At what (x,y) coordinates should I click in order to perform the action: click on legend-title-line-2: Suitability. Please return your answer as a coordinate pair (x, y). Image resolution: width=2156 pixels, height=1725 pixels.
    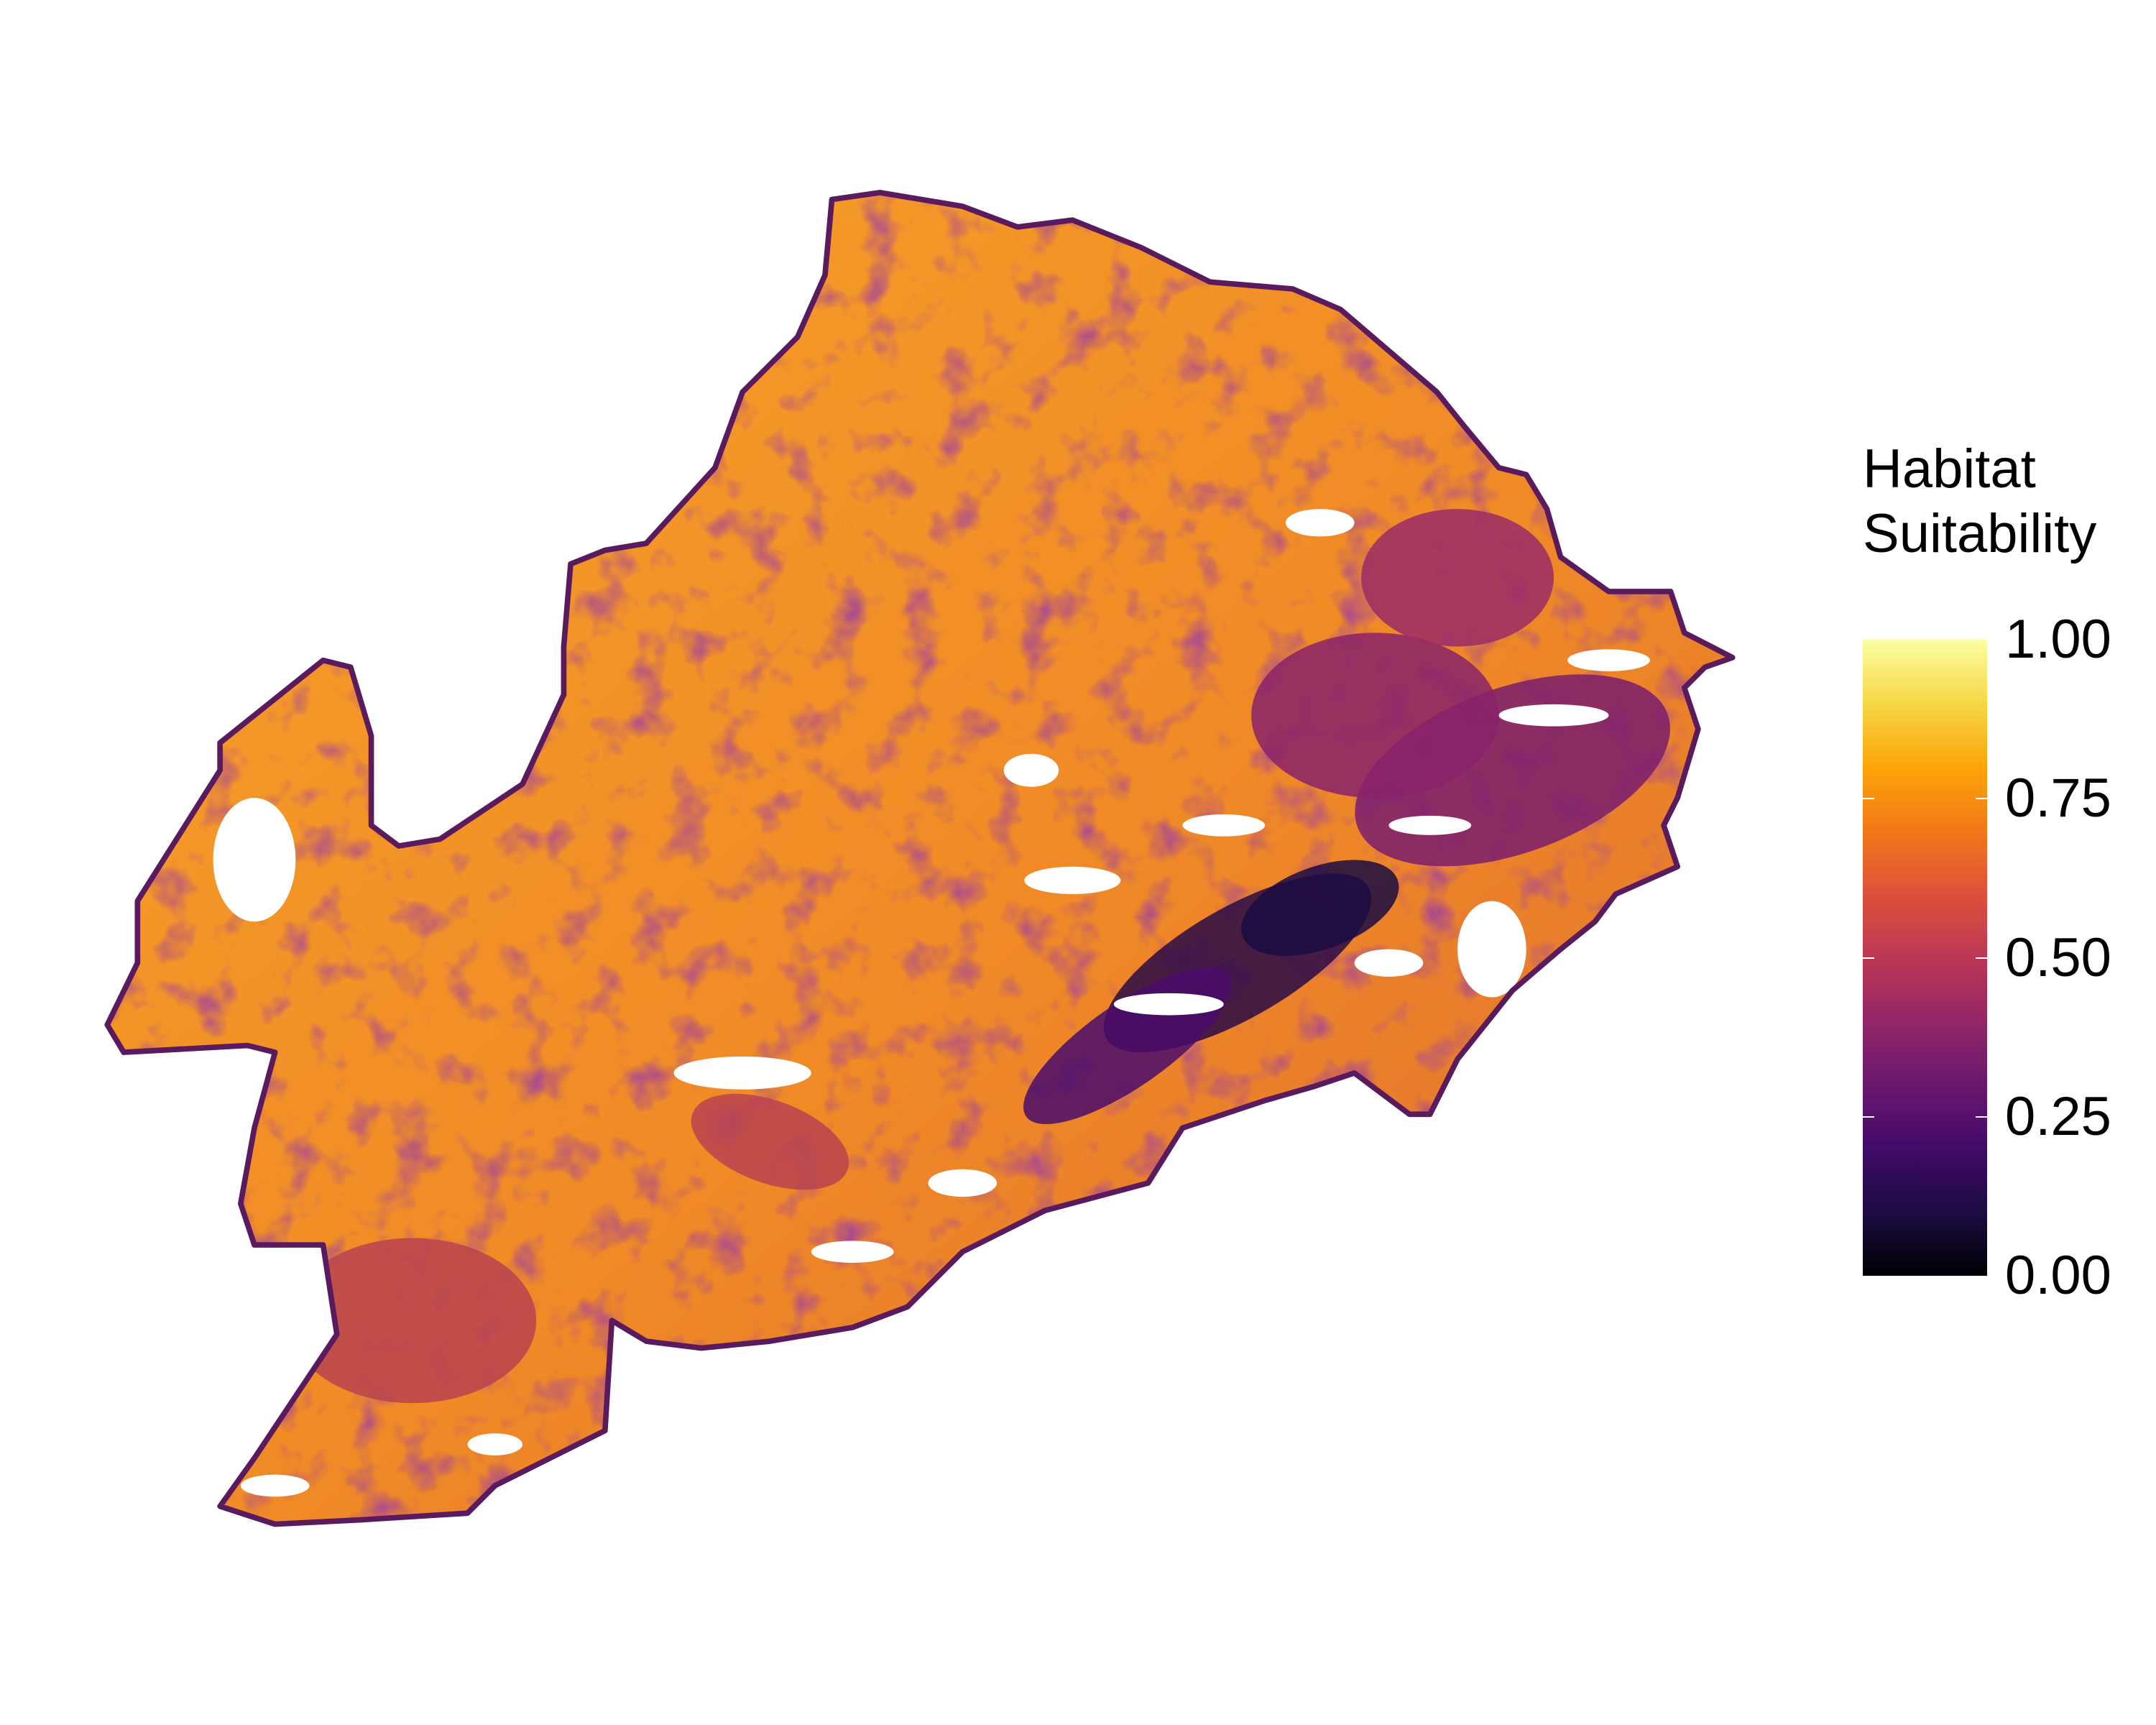
    Looking at the image, I should click on (1980, 533).